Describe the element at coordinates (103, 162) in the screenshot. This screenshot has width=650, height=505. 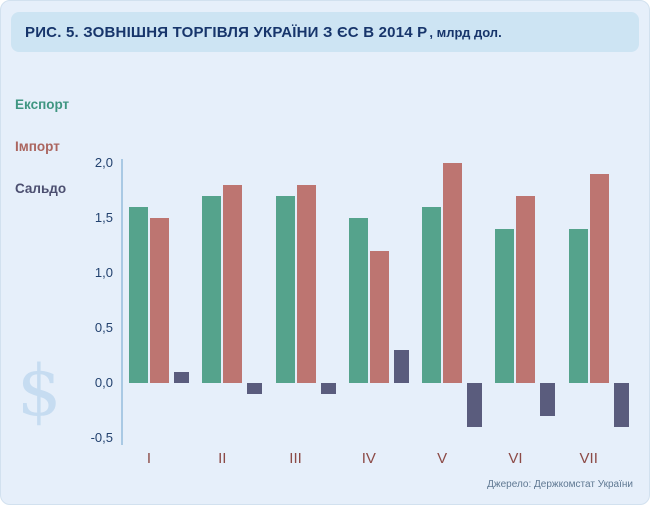
I see `y-tick-label: 2,0` at that location.